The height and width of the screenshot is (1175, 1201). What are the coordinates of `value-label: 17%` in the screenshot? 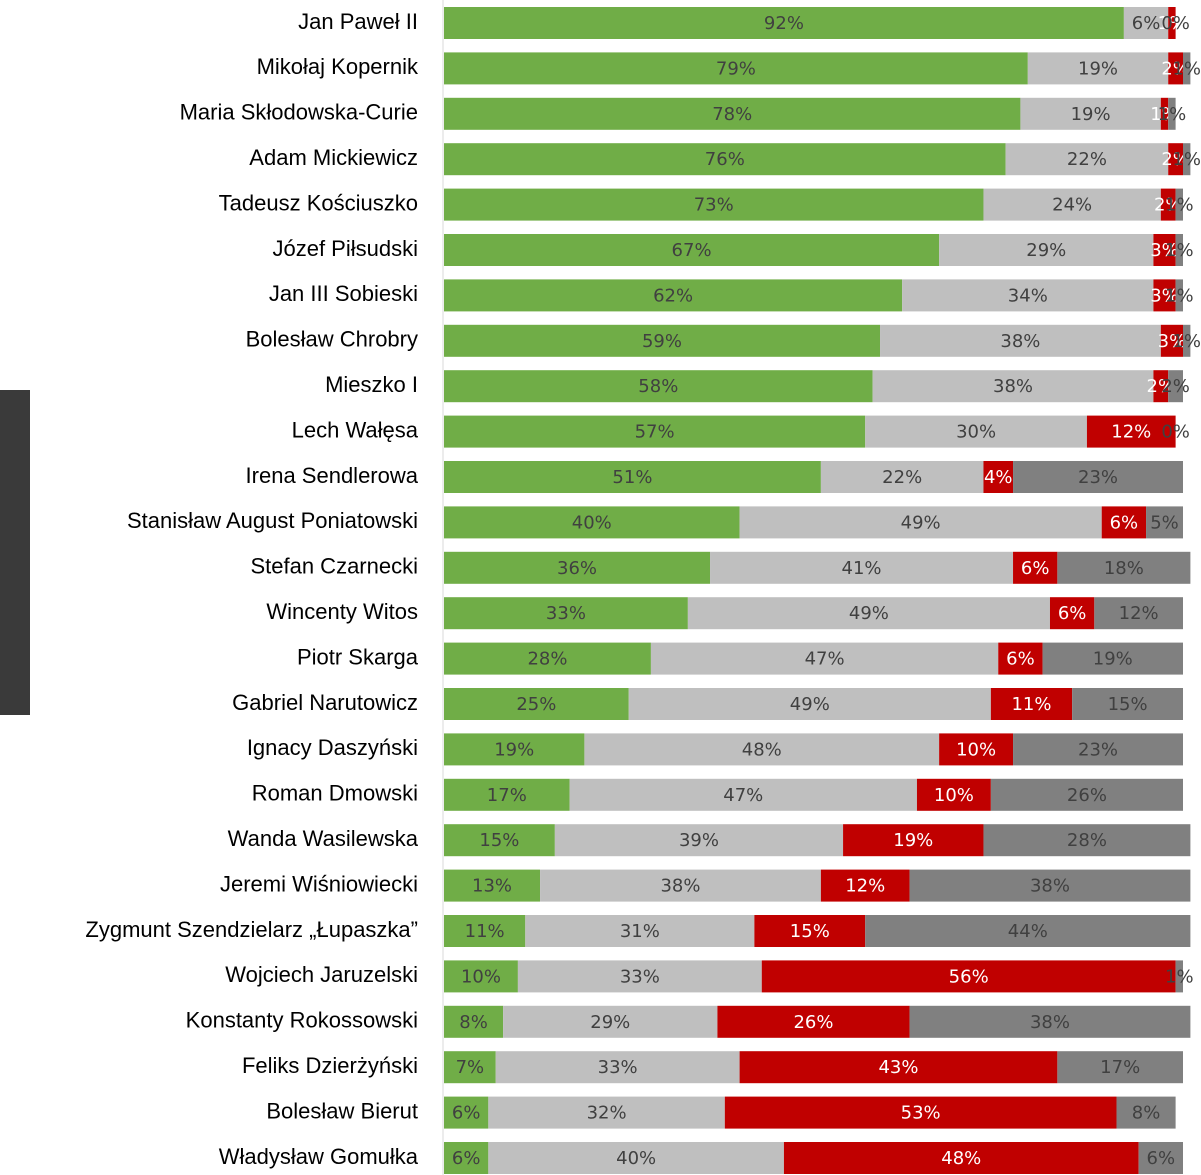 It's located at (507, 795).